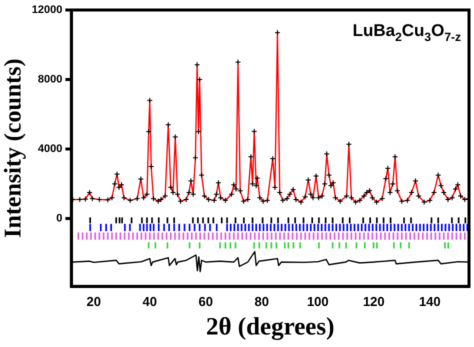 The width and height of the screenshot is (474, 347). Describe the element at coordinates (270, 326) in the screenshot. I see `x-axis-title: 2θ (degrees)` at that location.